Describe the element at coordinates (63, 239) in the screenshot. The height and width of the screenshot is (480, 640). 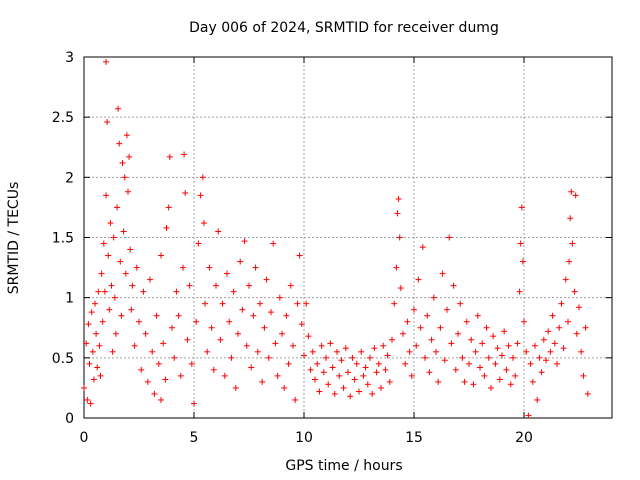
I see `y-tick-label: 1.5` at that location.